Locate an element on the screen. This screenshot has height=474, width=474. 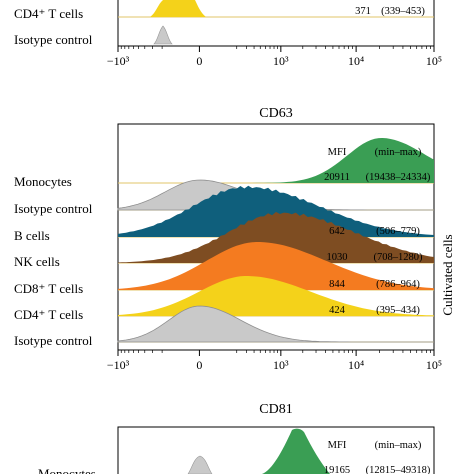
cd63-range-5: (395–434) is located at coordinates (398, 310).